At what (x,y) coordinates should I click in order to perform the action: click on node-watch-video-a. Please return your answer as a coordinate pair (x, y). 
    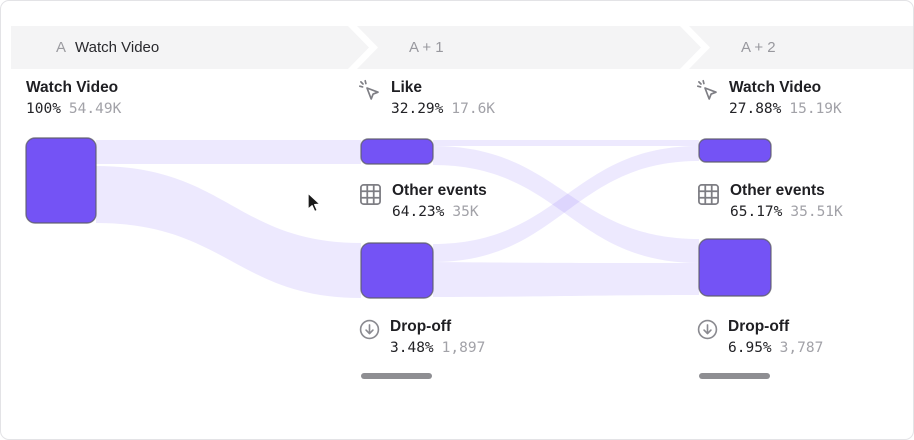
    Looking at the image, I should click on (61, 180).